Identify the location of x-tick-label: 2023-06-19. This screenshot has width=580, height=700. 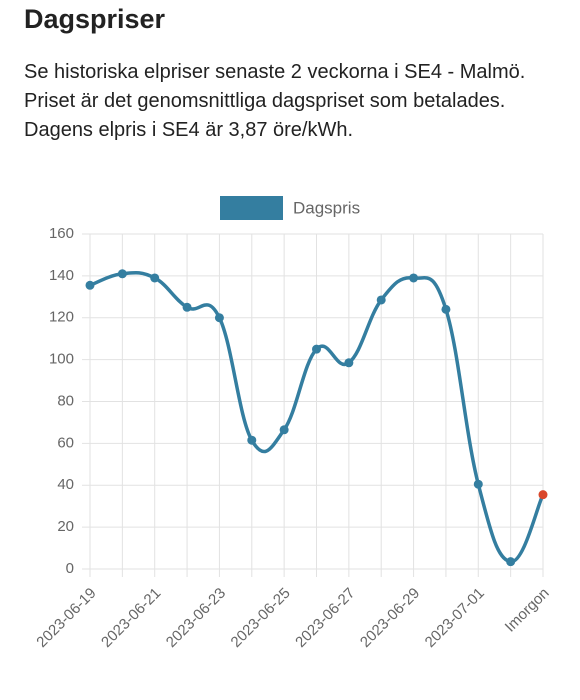
(66, 618).